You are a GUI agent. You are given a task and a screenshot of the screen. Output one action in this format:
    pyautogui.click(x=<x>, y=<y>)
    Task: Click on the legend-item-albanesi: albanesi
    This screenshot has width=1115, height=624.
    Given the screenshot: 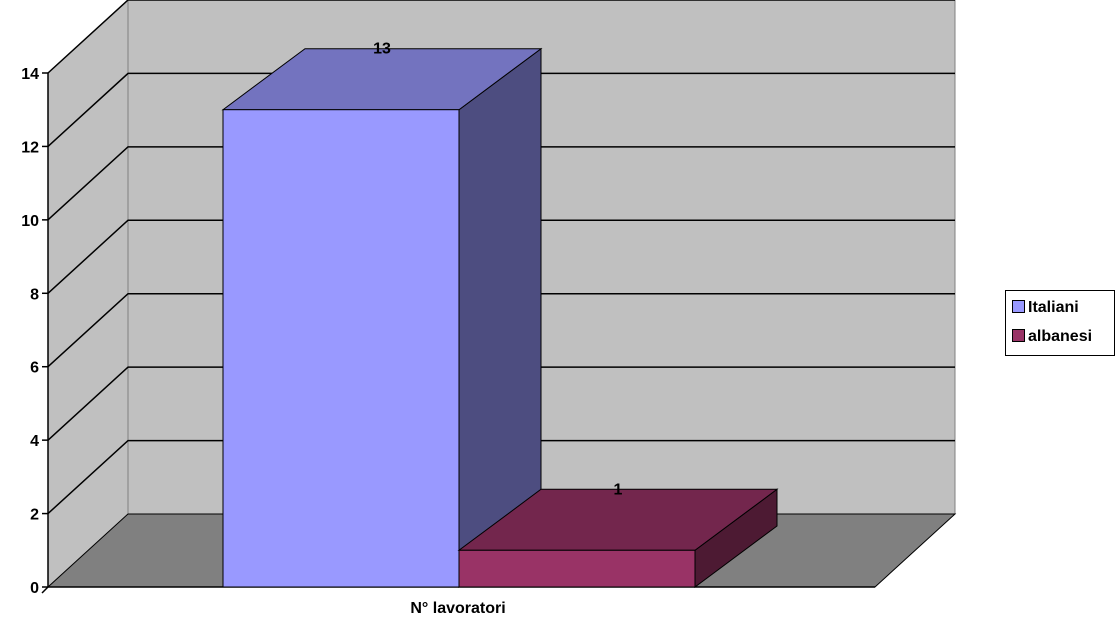 What is the action you would take?
    pyautogui.click(x=1052, y=337)
    